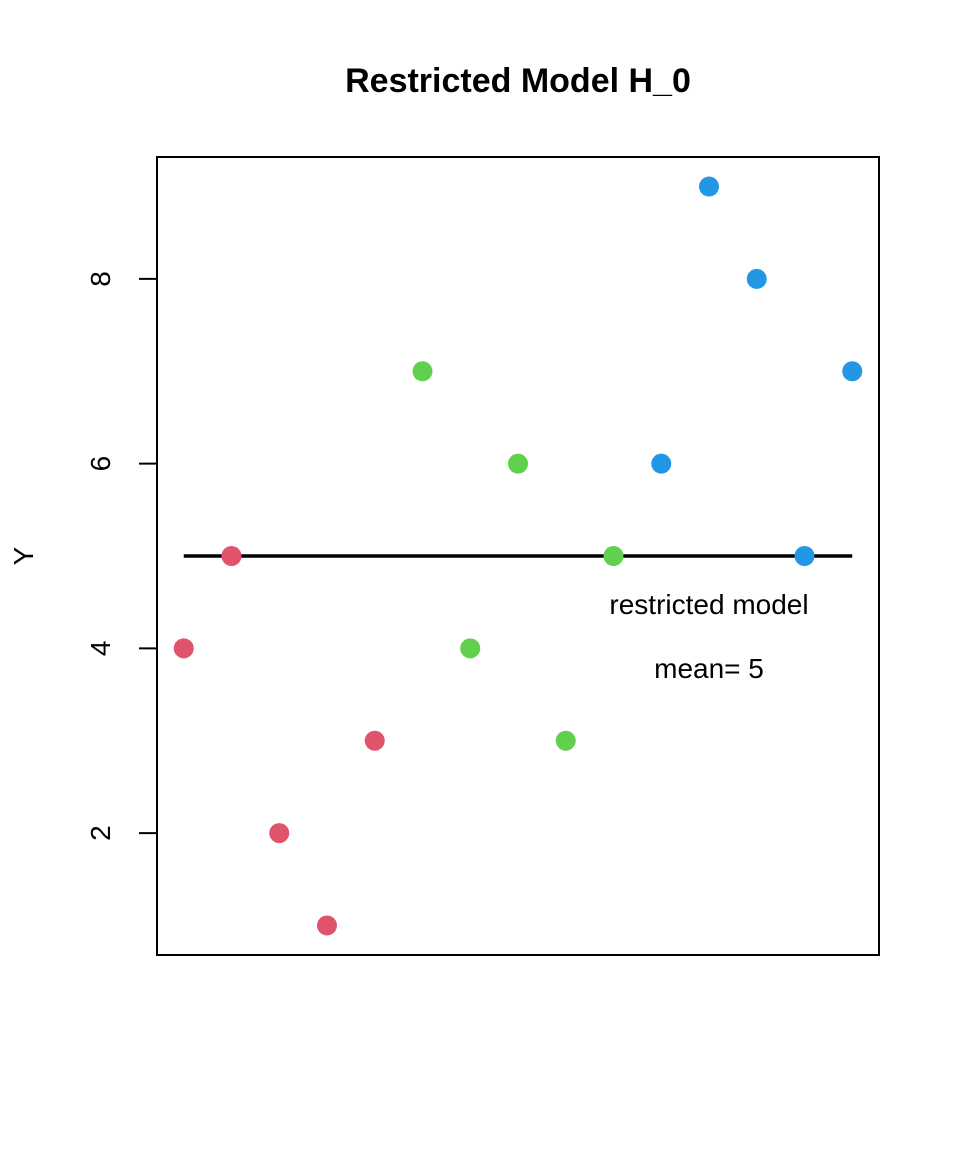 The width and height of the screenshot is (960, 1152). What do you see at coordinates (100, 833) in the screenshot?
I see `y-tick-label: 2` at bounding box center [100, 833].